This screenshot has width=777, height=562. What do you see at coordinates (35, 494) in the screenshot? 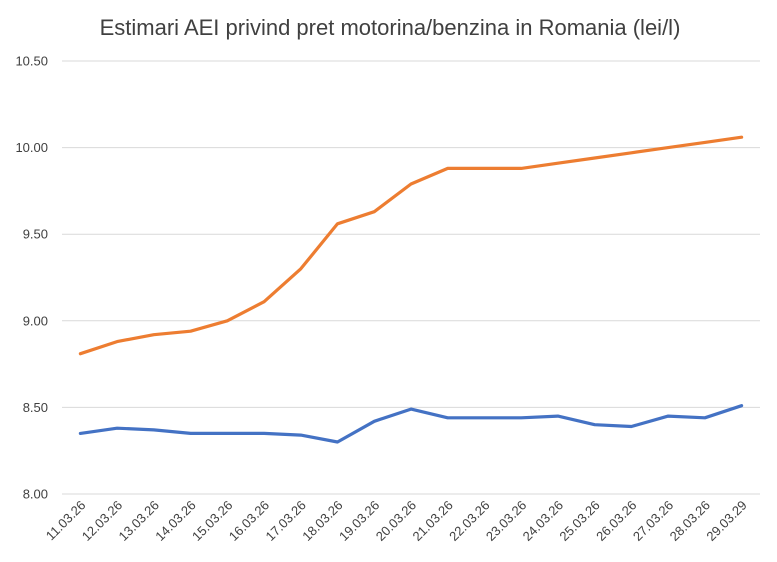
I see `y-tick-label: 8.00` at bounding box center [35, 494].